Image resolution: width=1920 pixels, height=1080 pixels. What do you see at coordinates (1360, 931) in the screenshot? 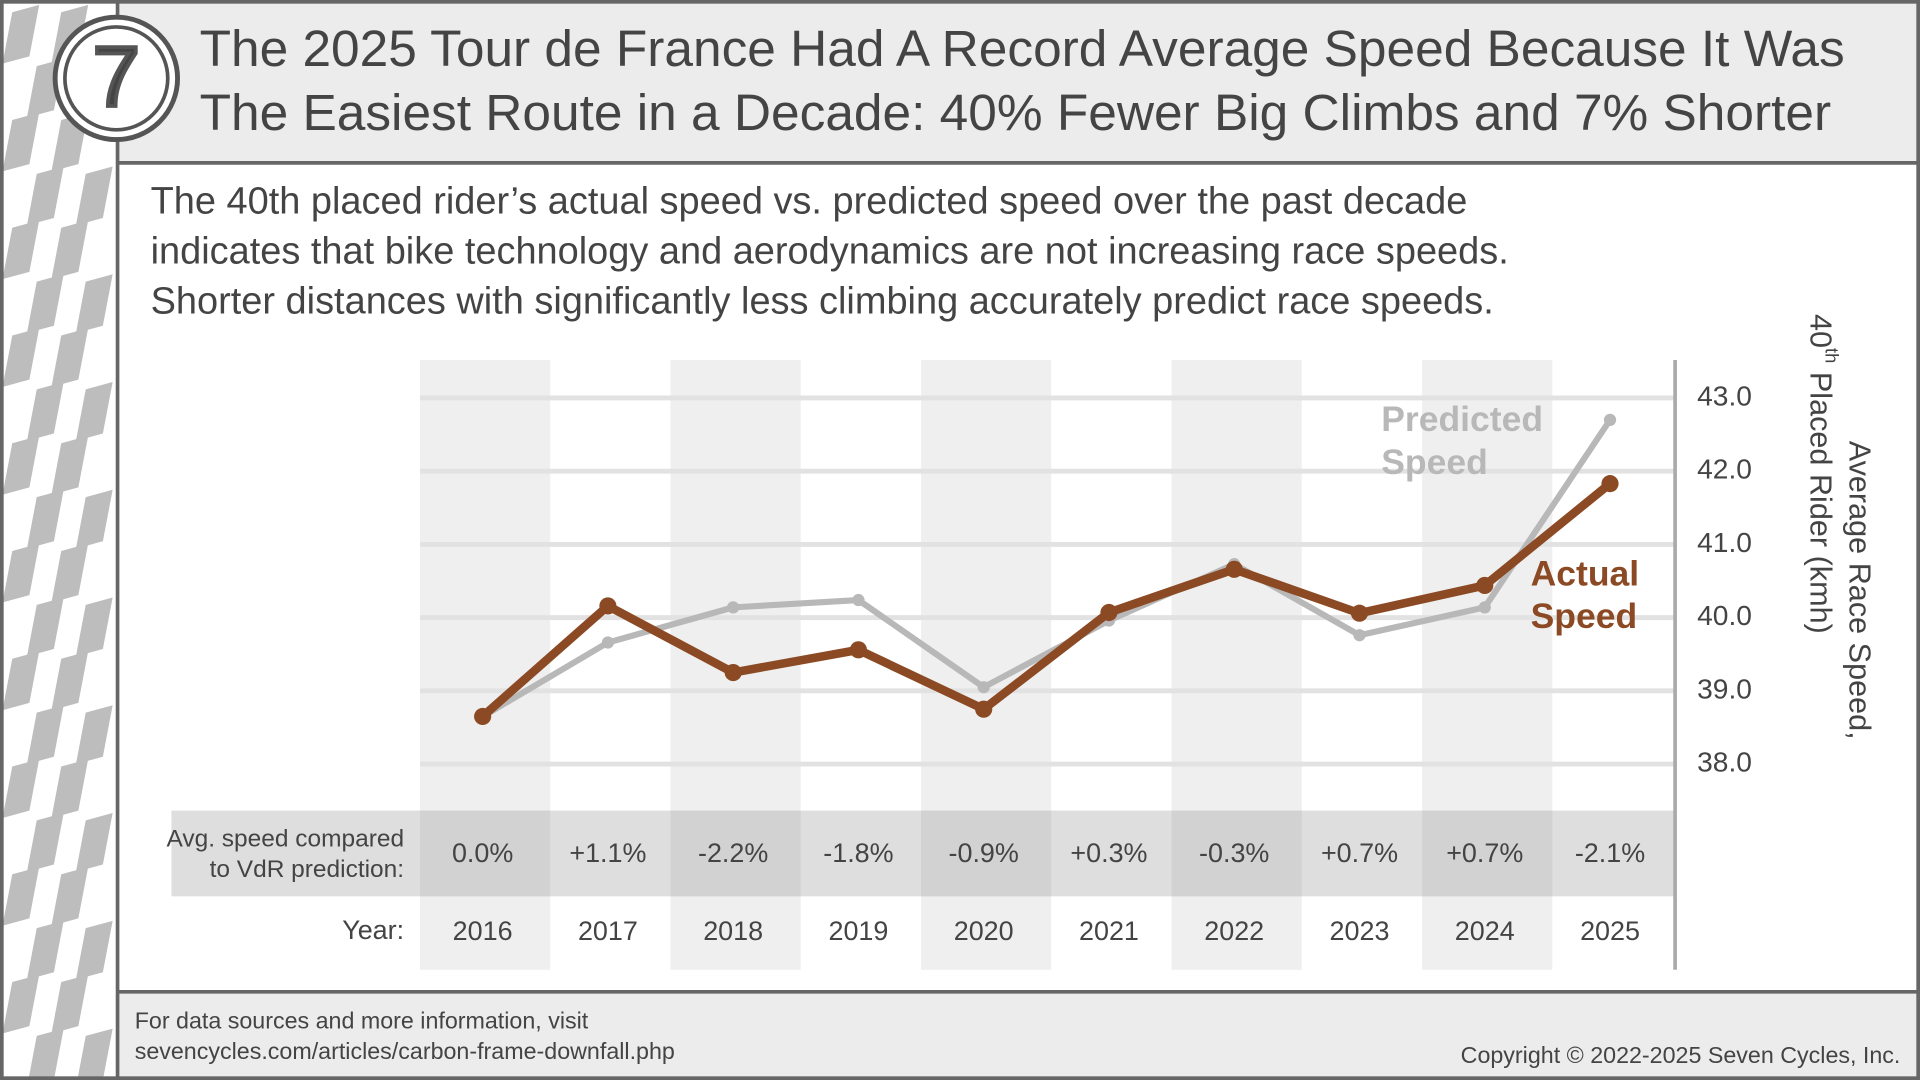
I see `x-tick-label: 2023` at bounding box center [1360, 931].